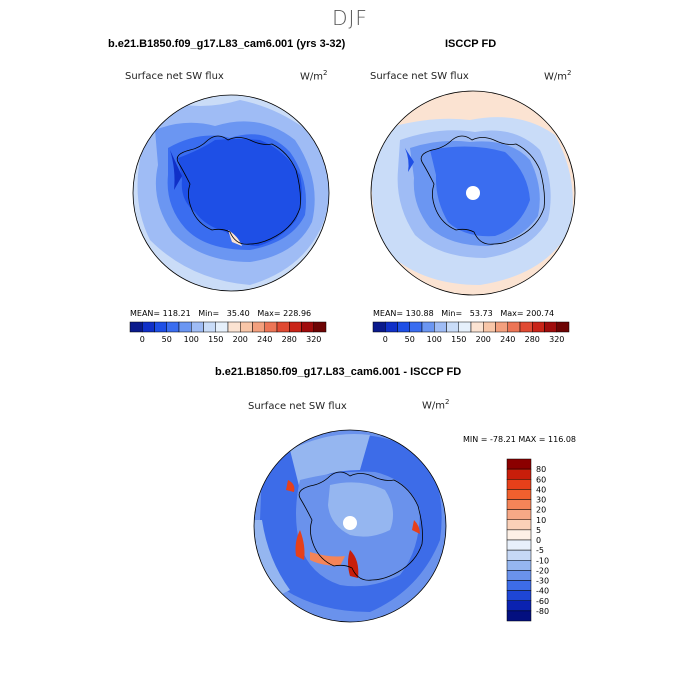 This screenshot has height=700, width=700. Describe the element at coordinates (541, 469) in the screenshot. I see `diff-colorbar-tick-label: 80` at that location.